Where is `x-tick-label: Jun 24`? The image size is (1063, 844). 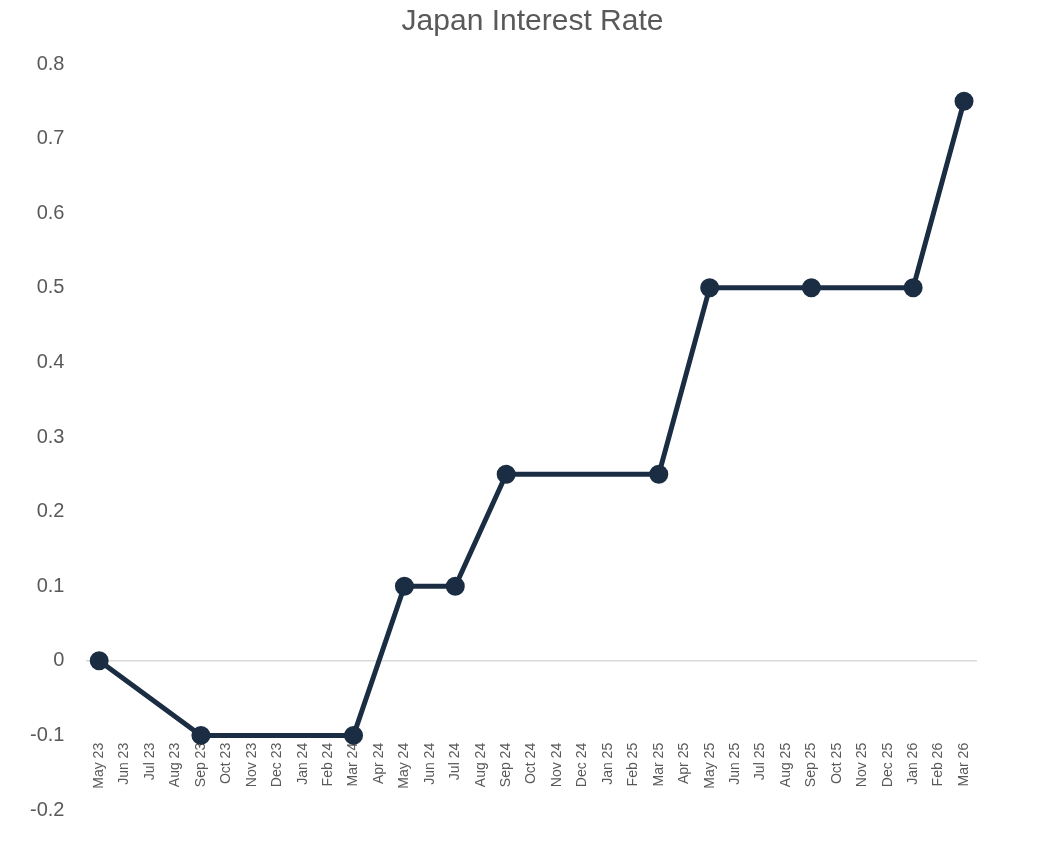 x-tick-label: Jun 24 is located at coordinates (428, 763).